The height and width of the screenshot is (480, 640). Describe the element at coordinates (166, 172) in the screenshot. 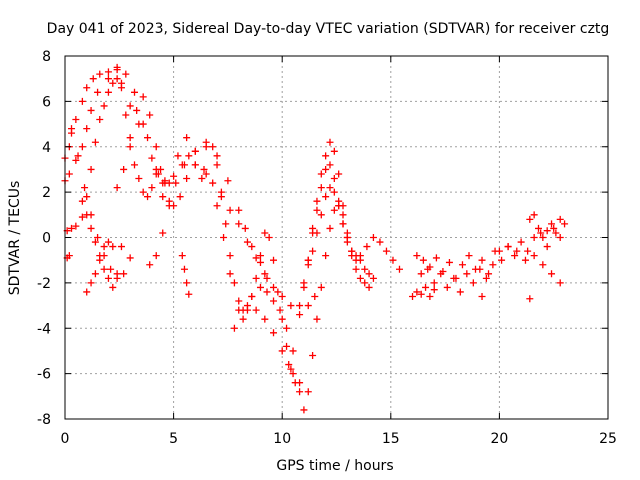

I see `series-track-a` at that location.